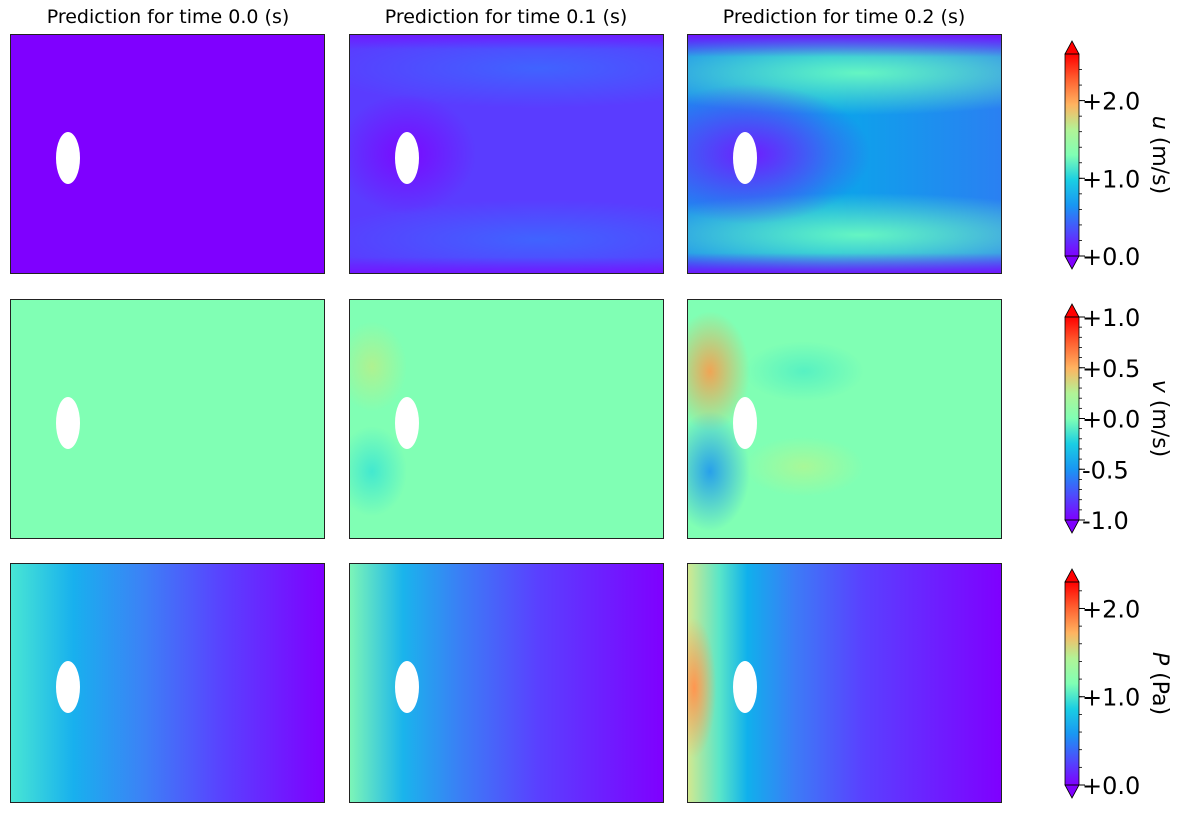  I want to click on column-title-t1: Prediction for time 0.1 (s), so click(506, 17).